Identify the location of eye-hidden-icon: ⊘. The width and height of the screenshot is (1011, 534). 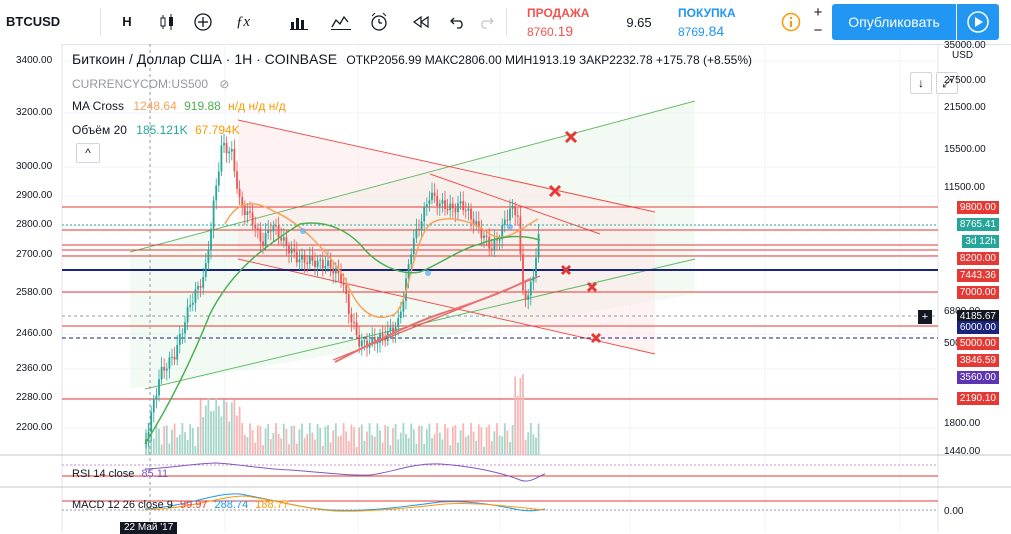
(224, 84).